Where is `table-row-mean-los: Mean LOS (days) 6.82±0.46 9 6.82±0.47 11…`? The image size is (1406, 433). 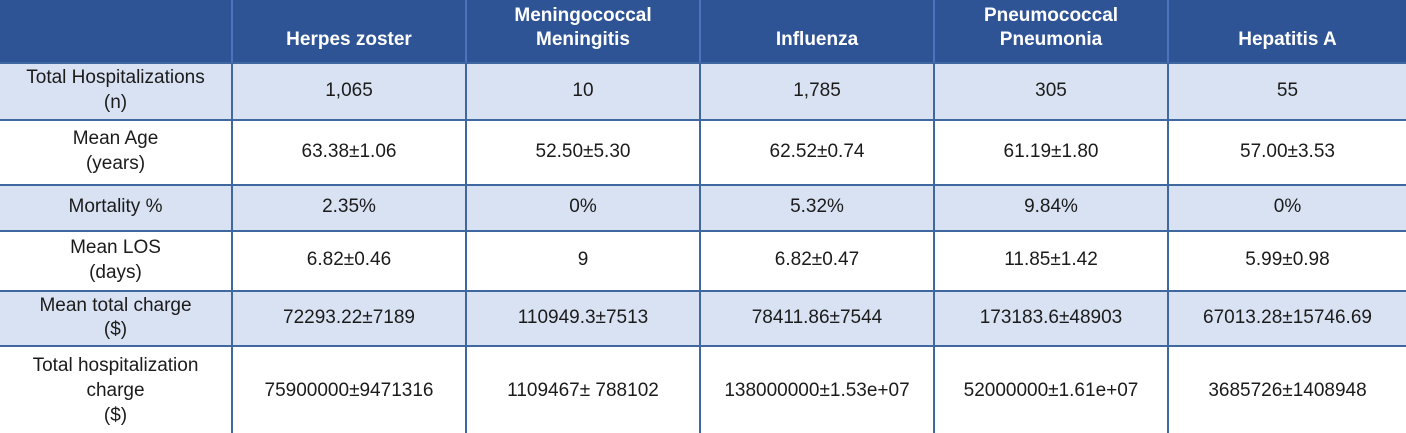 table-row-mean-los: Mean LOS (days) 6.82±0.46 9 6.82±0.47 11… is located at coordinates (703, 260).